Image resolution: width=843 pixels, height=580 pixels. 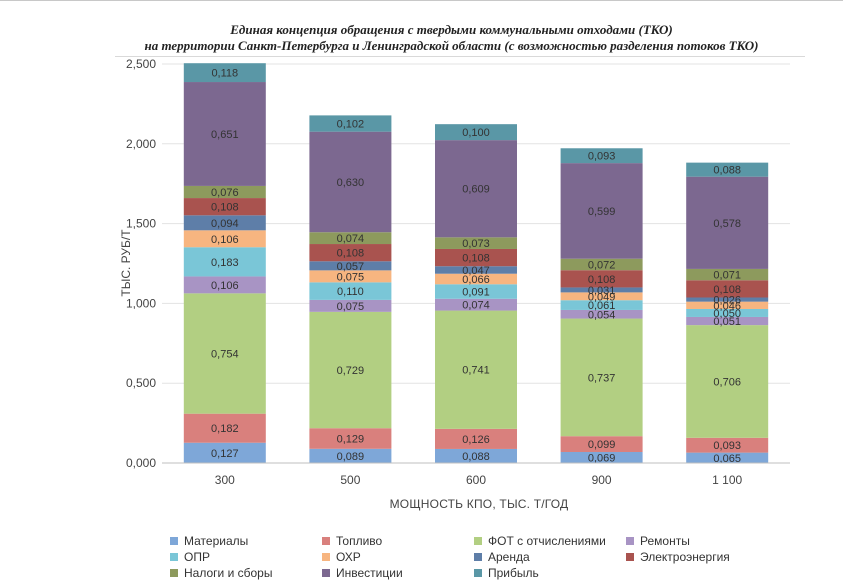 I want to click on data-label: 0,050, so click(x=727, y=314).